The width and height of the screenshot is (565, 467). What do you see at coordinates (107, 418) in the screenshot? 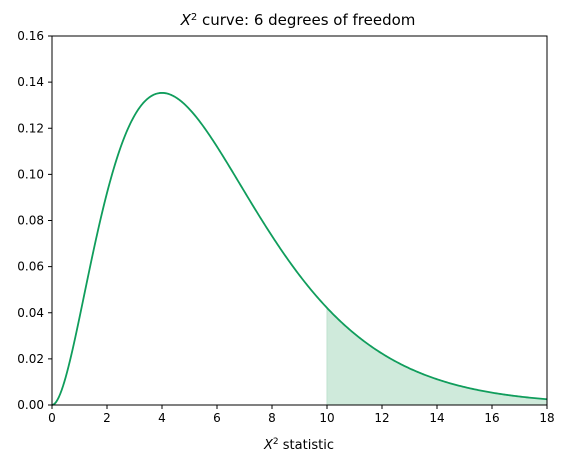
I see `x-tick-label: 2` at bounding box center [107, 418].